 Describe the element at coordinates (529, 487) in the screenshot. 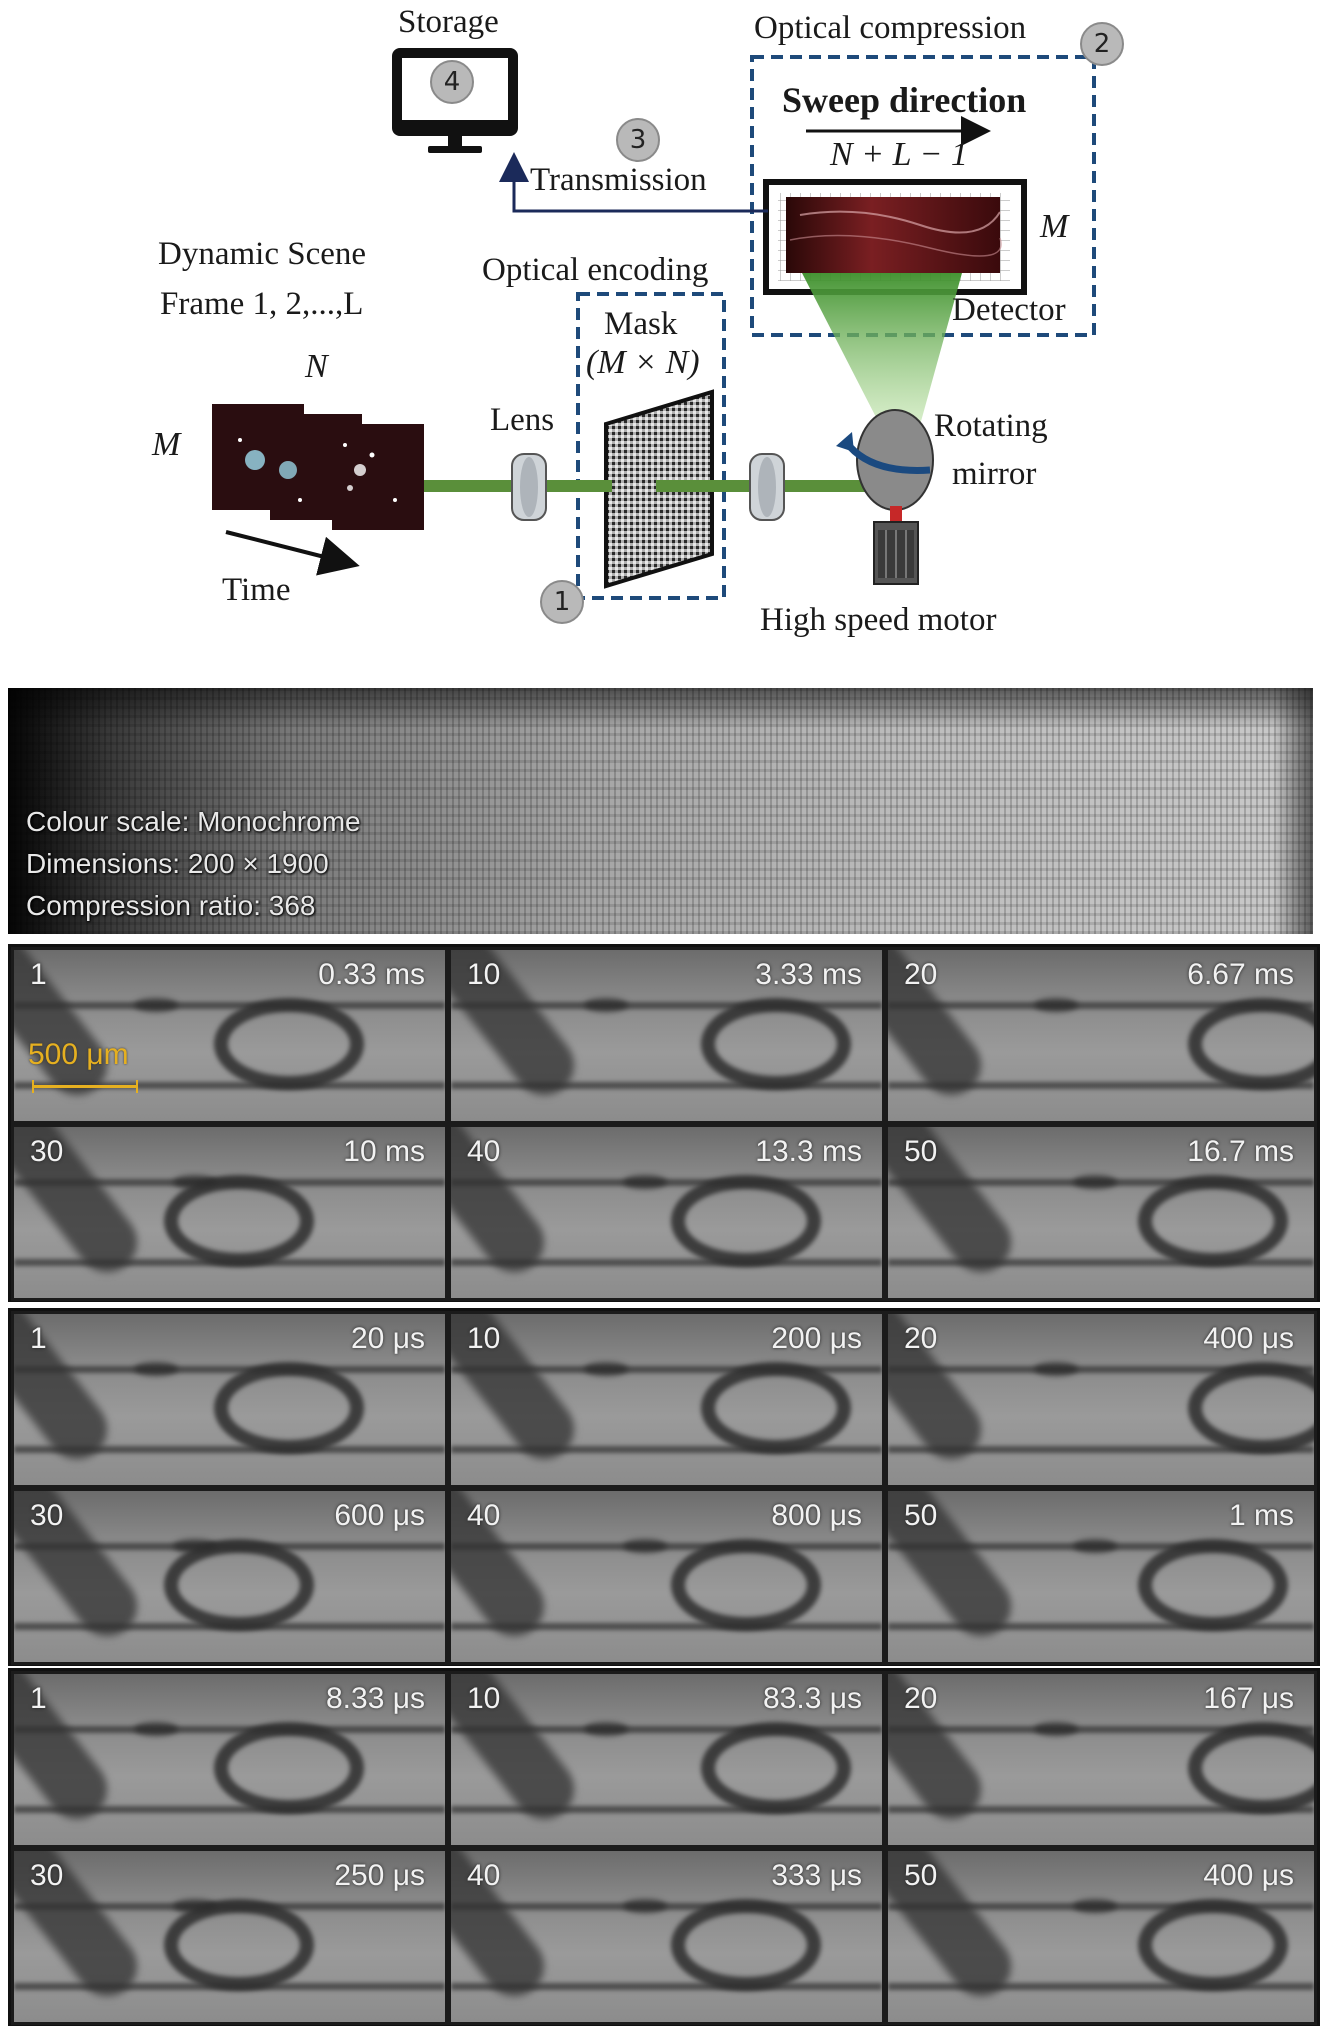

I see `lens-1-icon` at that location.